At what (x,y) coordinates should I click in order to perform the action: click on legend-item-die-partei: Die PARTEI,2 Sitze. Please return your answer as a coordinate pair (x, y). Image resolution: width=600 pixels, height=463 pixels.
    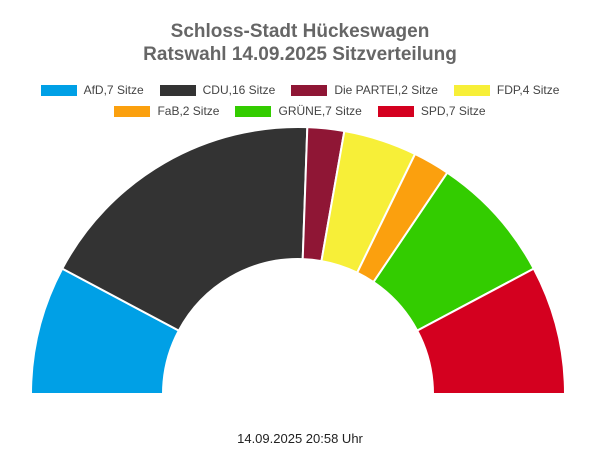
    Looking at the image, I should click on (364, 90).